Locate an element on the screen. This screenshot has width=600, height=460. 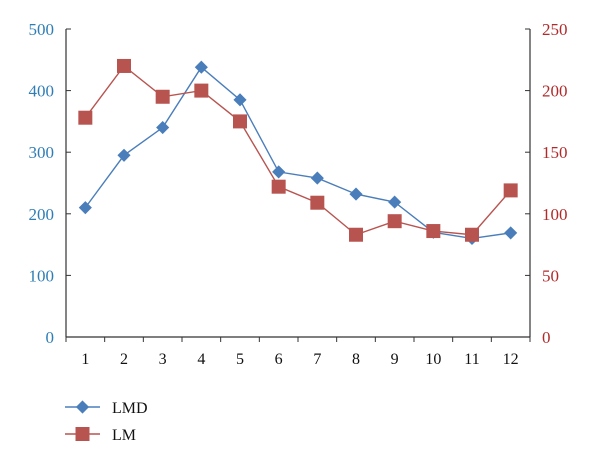
x-tick-label: 9 is located at coordinates (395, 359).